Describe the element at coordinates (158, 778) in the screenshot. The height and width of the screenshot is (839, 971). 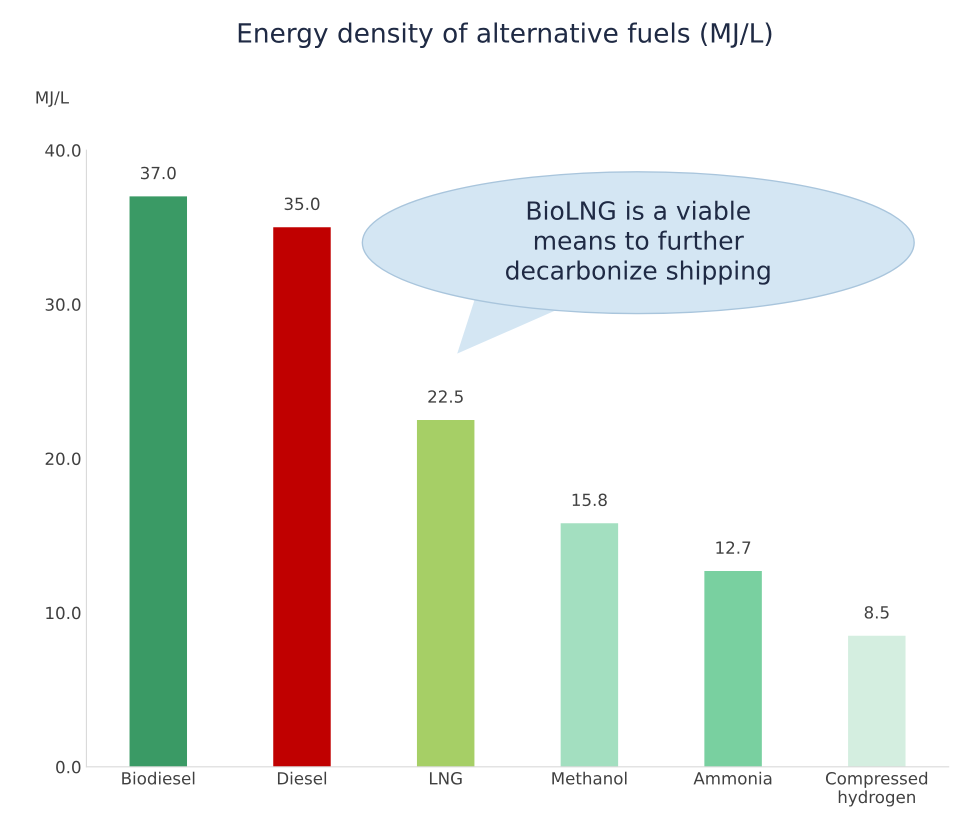
I see `x-tick-label: Biodiesel` at that location.